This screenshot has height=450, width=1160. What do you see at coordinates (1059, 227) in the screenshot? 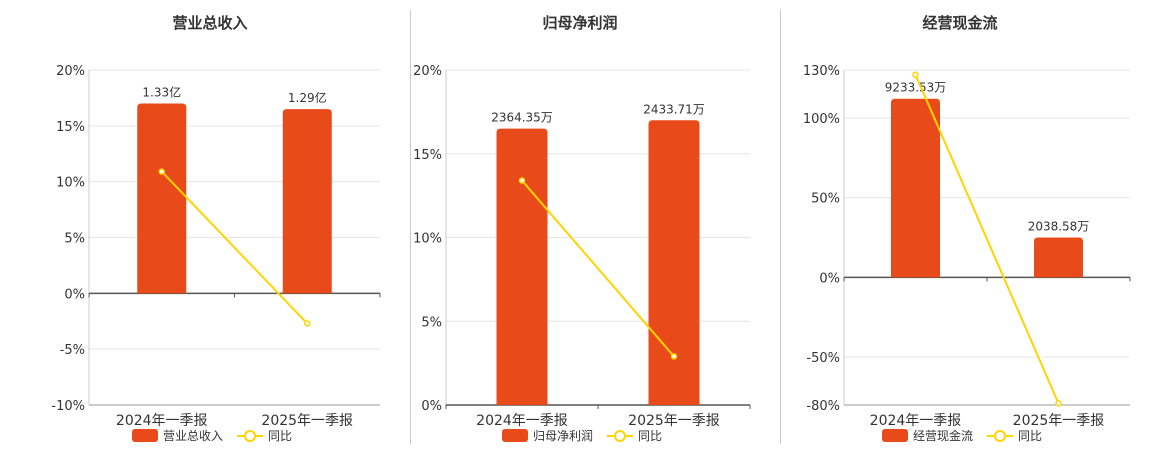
I see `bar-data-label: 2038.58万` at bounding box center [1059, 227].